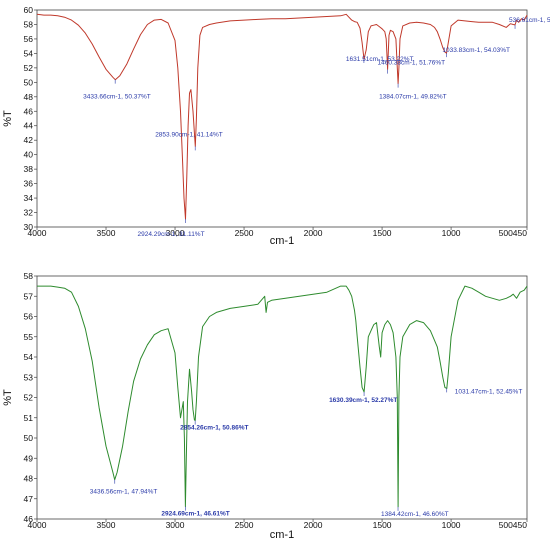 This screenshot has height=548, width=550. Describe the element at coordinates (380, 59) in the screenshot. I see `peak-label: 1631.51cm-1, 53.22%T` at that location.